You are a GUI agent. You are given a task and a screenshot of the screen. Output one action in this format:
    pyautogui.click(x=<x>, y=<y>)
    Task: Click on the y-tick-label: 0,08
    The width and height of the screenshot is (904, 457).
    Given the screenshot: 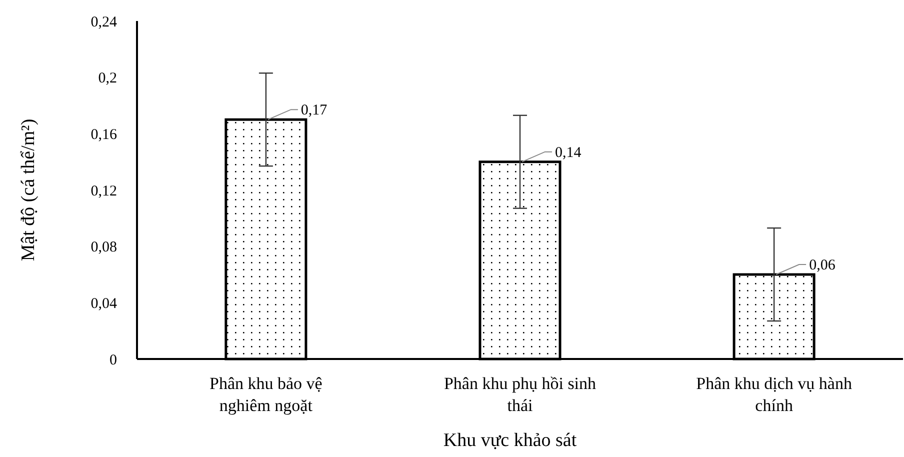 What is the action you would take?
    pyautogui.click(x=103, y=248)
    